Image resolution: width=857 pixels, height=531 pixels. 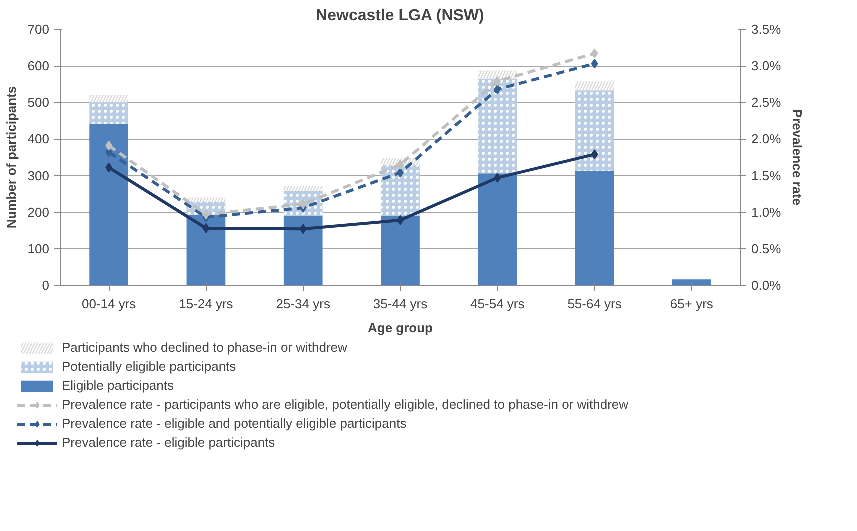 What do you see at coordinates (767, 66) in the screenshot?
I see `y2-tick-label: 3.0%` at bounding box center [767, 66].